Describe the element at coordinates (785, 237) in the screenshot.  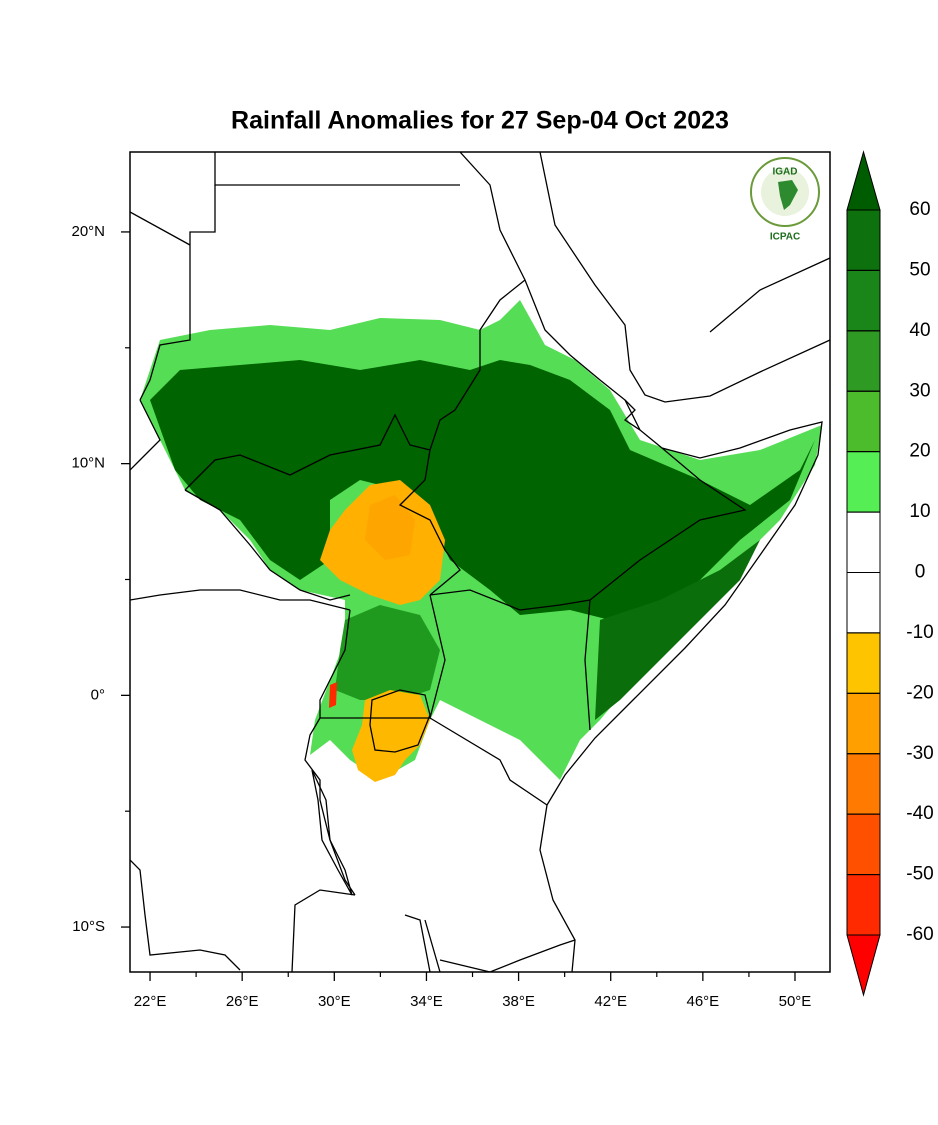
I see `logo-sub: ICPAC` at that location.